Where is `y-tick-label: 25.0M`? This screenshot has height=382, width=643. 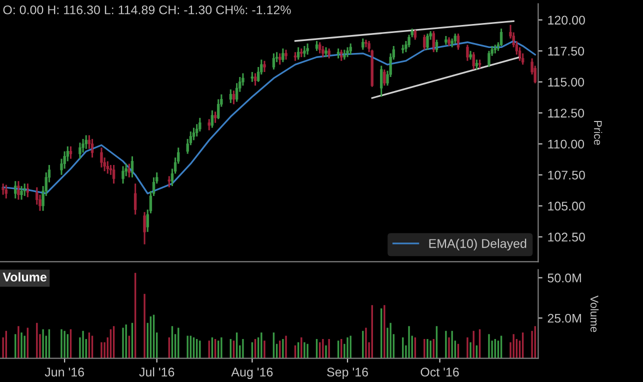
y-tick-label: 25.0M is located at coordinates (564, 318).